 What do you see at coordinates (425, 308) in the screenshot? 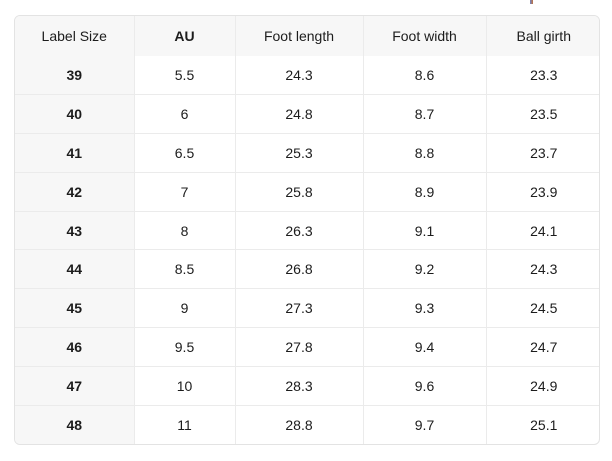
I see `cell-foot-width: 9.3` at bounding box center [425, 308].